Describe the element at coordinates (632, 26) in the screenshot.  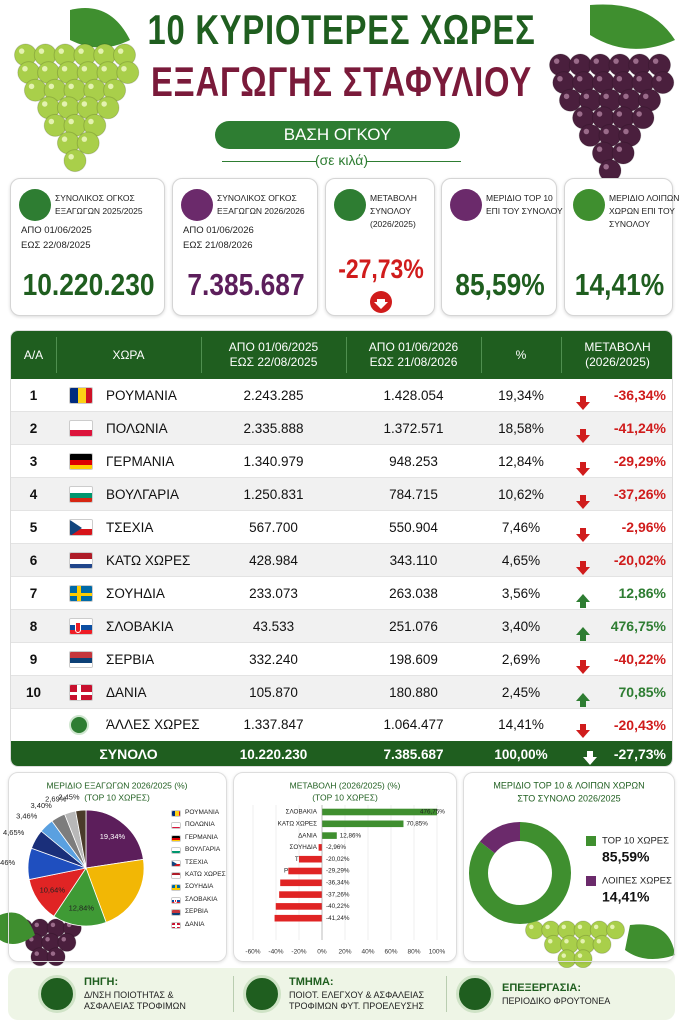
I see `leaf` at that location.